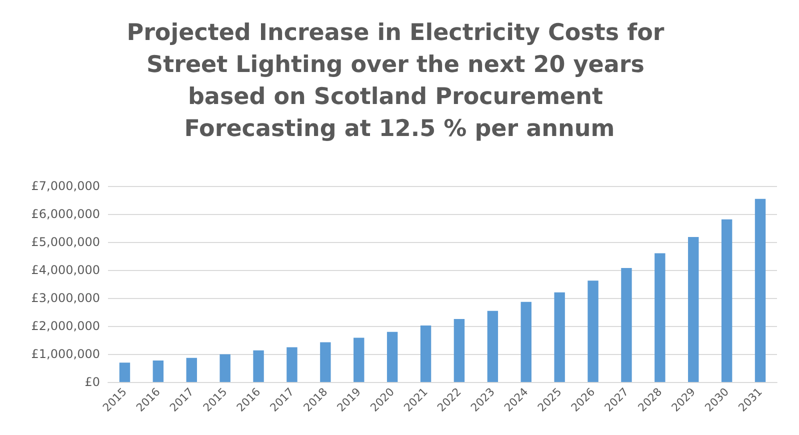  What do you see at coordinates (65, 214) in the screenshot?
I see `y-tick-label: £6,000,000` at bounding box center [65, 214].